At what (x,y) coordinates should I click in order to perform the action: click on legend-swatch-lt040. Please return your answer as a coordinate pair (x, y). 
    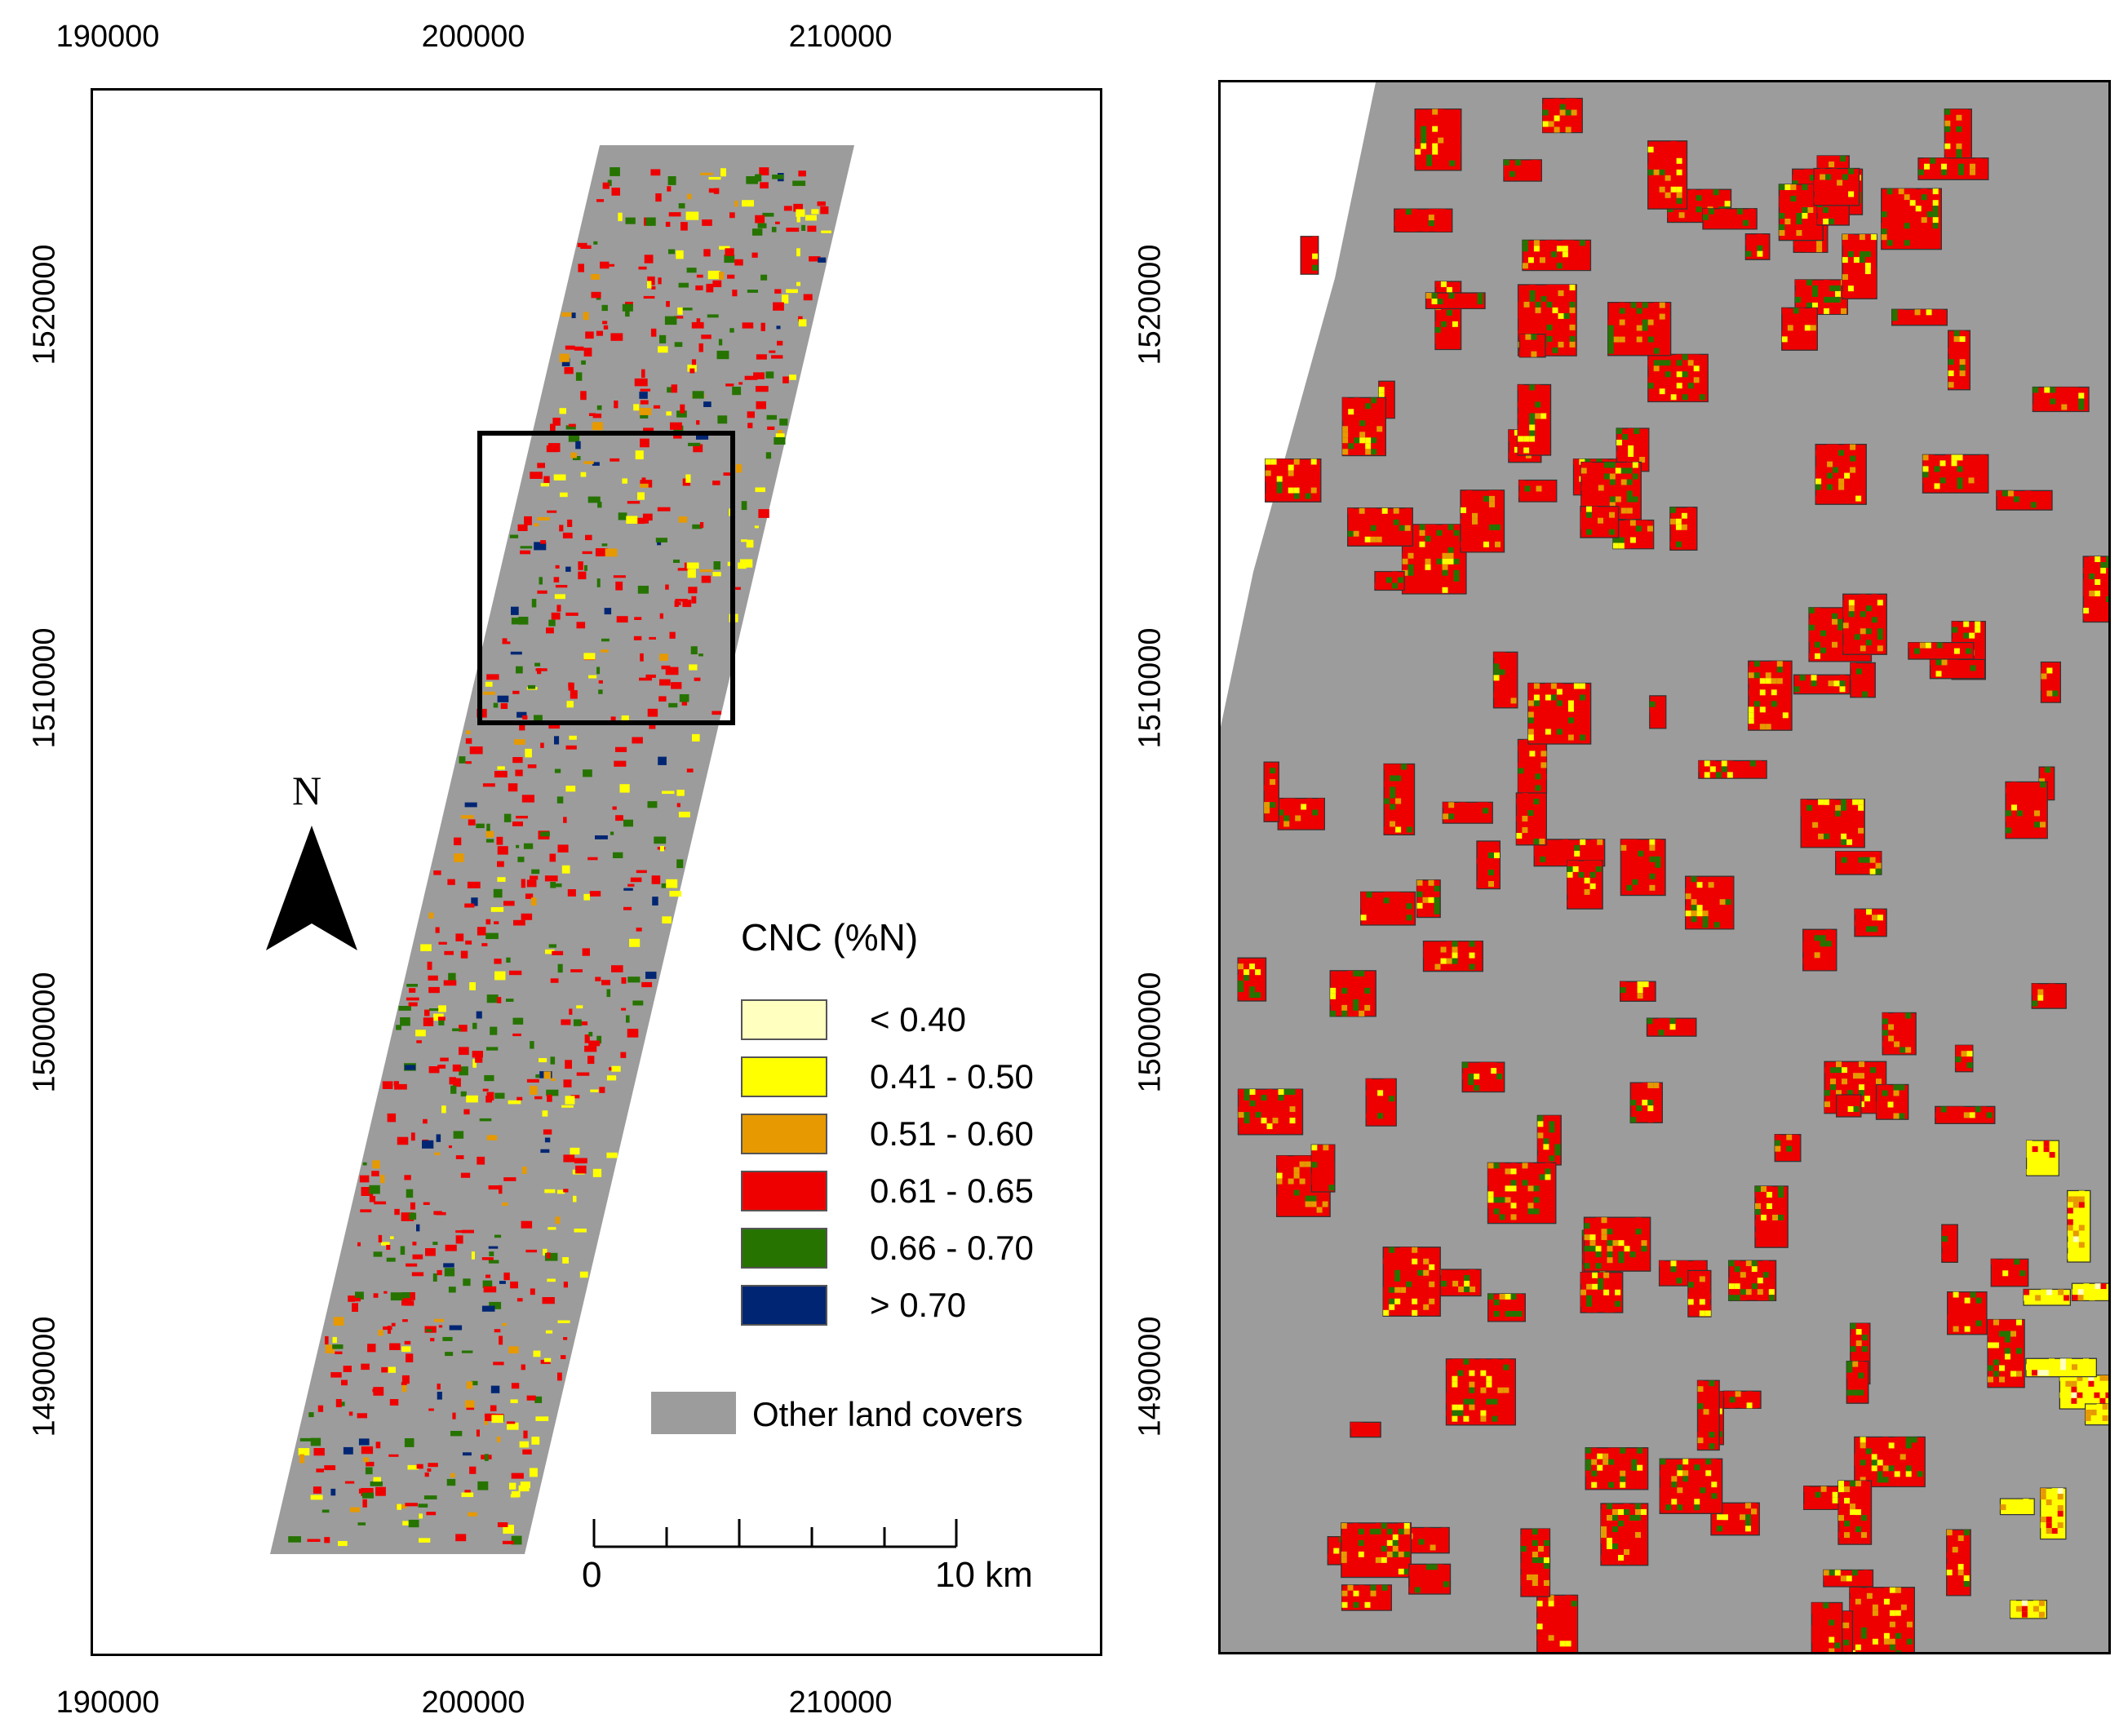
    Looking at the image, I should click on (784, 1019).